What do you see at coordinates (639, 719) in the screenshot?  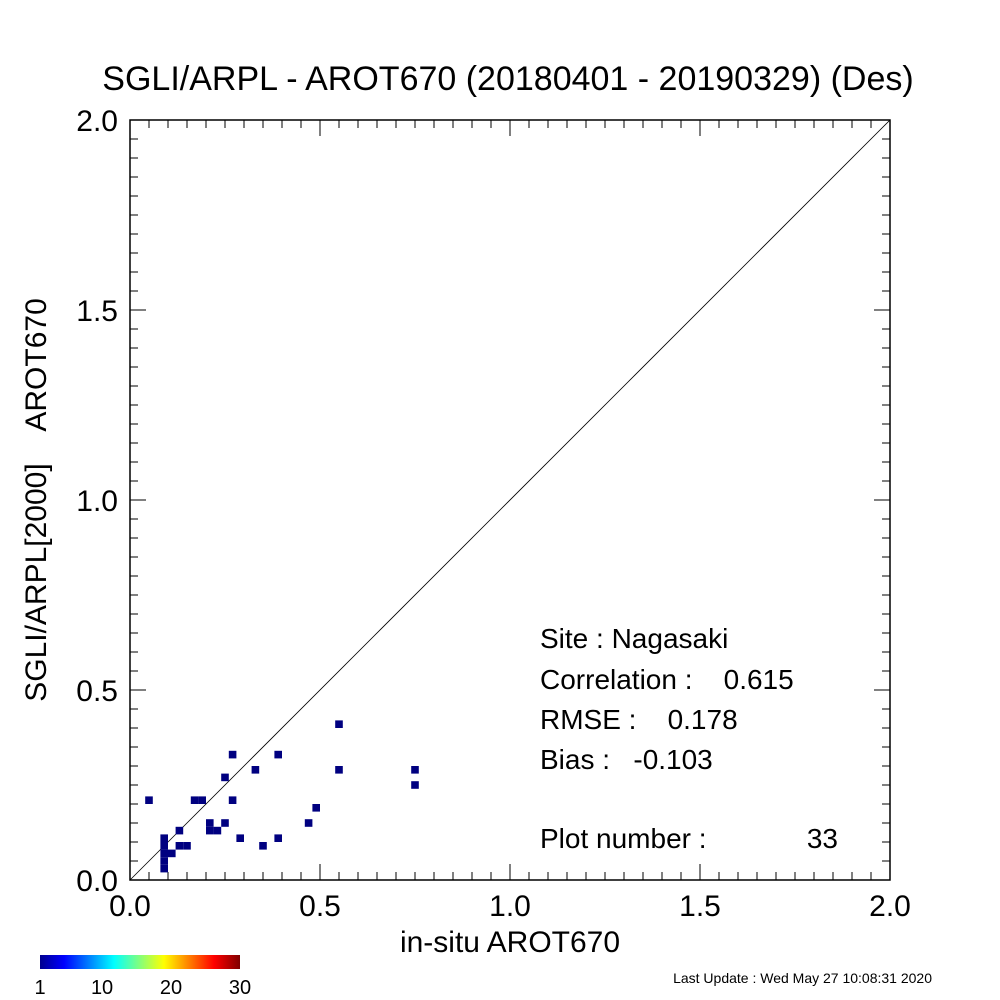 I see `stat-rmse: RMSE : 0.178` at bounding box center [639, 719].